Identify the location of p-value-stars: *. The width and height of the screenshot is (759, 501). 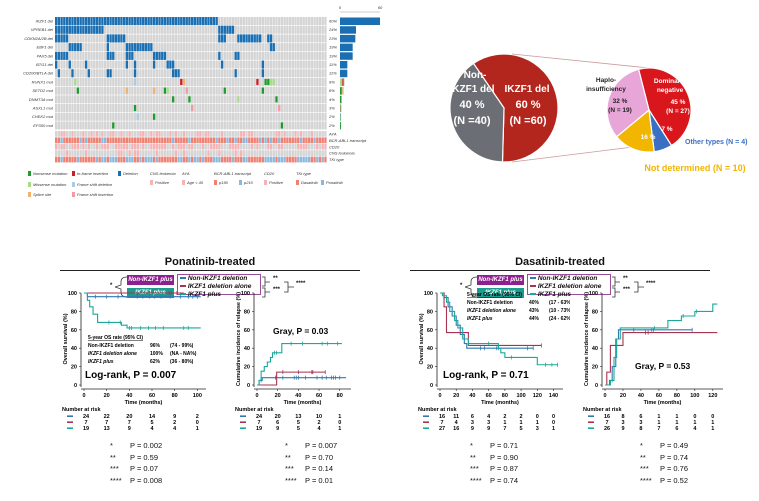
(471, 445).